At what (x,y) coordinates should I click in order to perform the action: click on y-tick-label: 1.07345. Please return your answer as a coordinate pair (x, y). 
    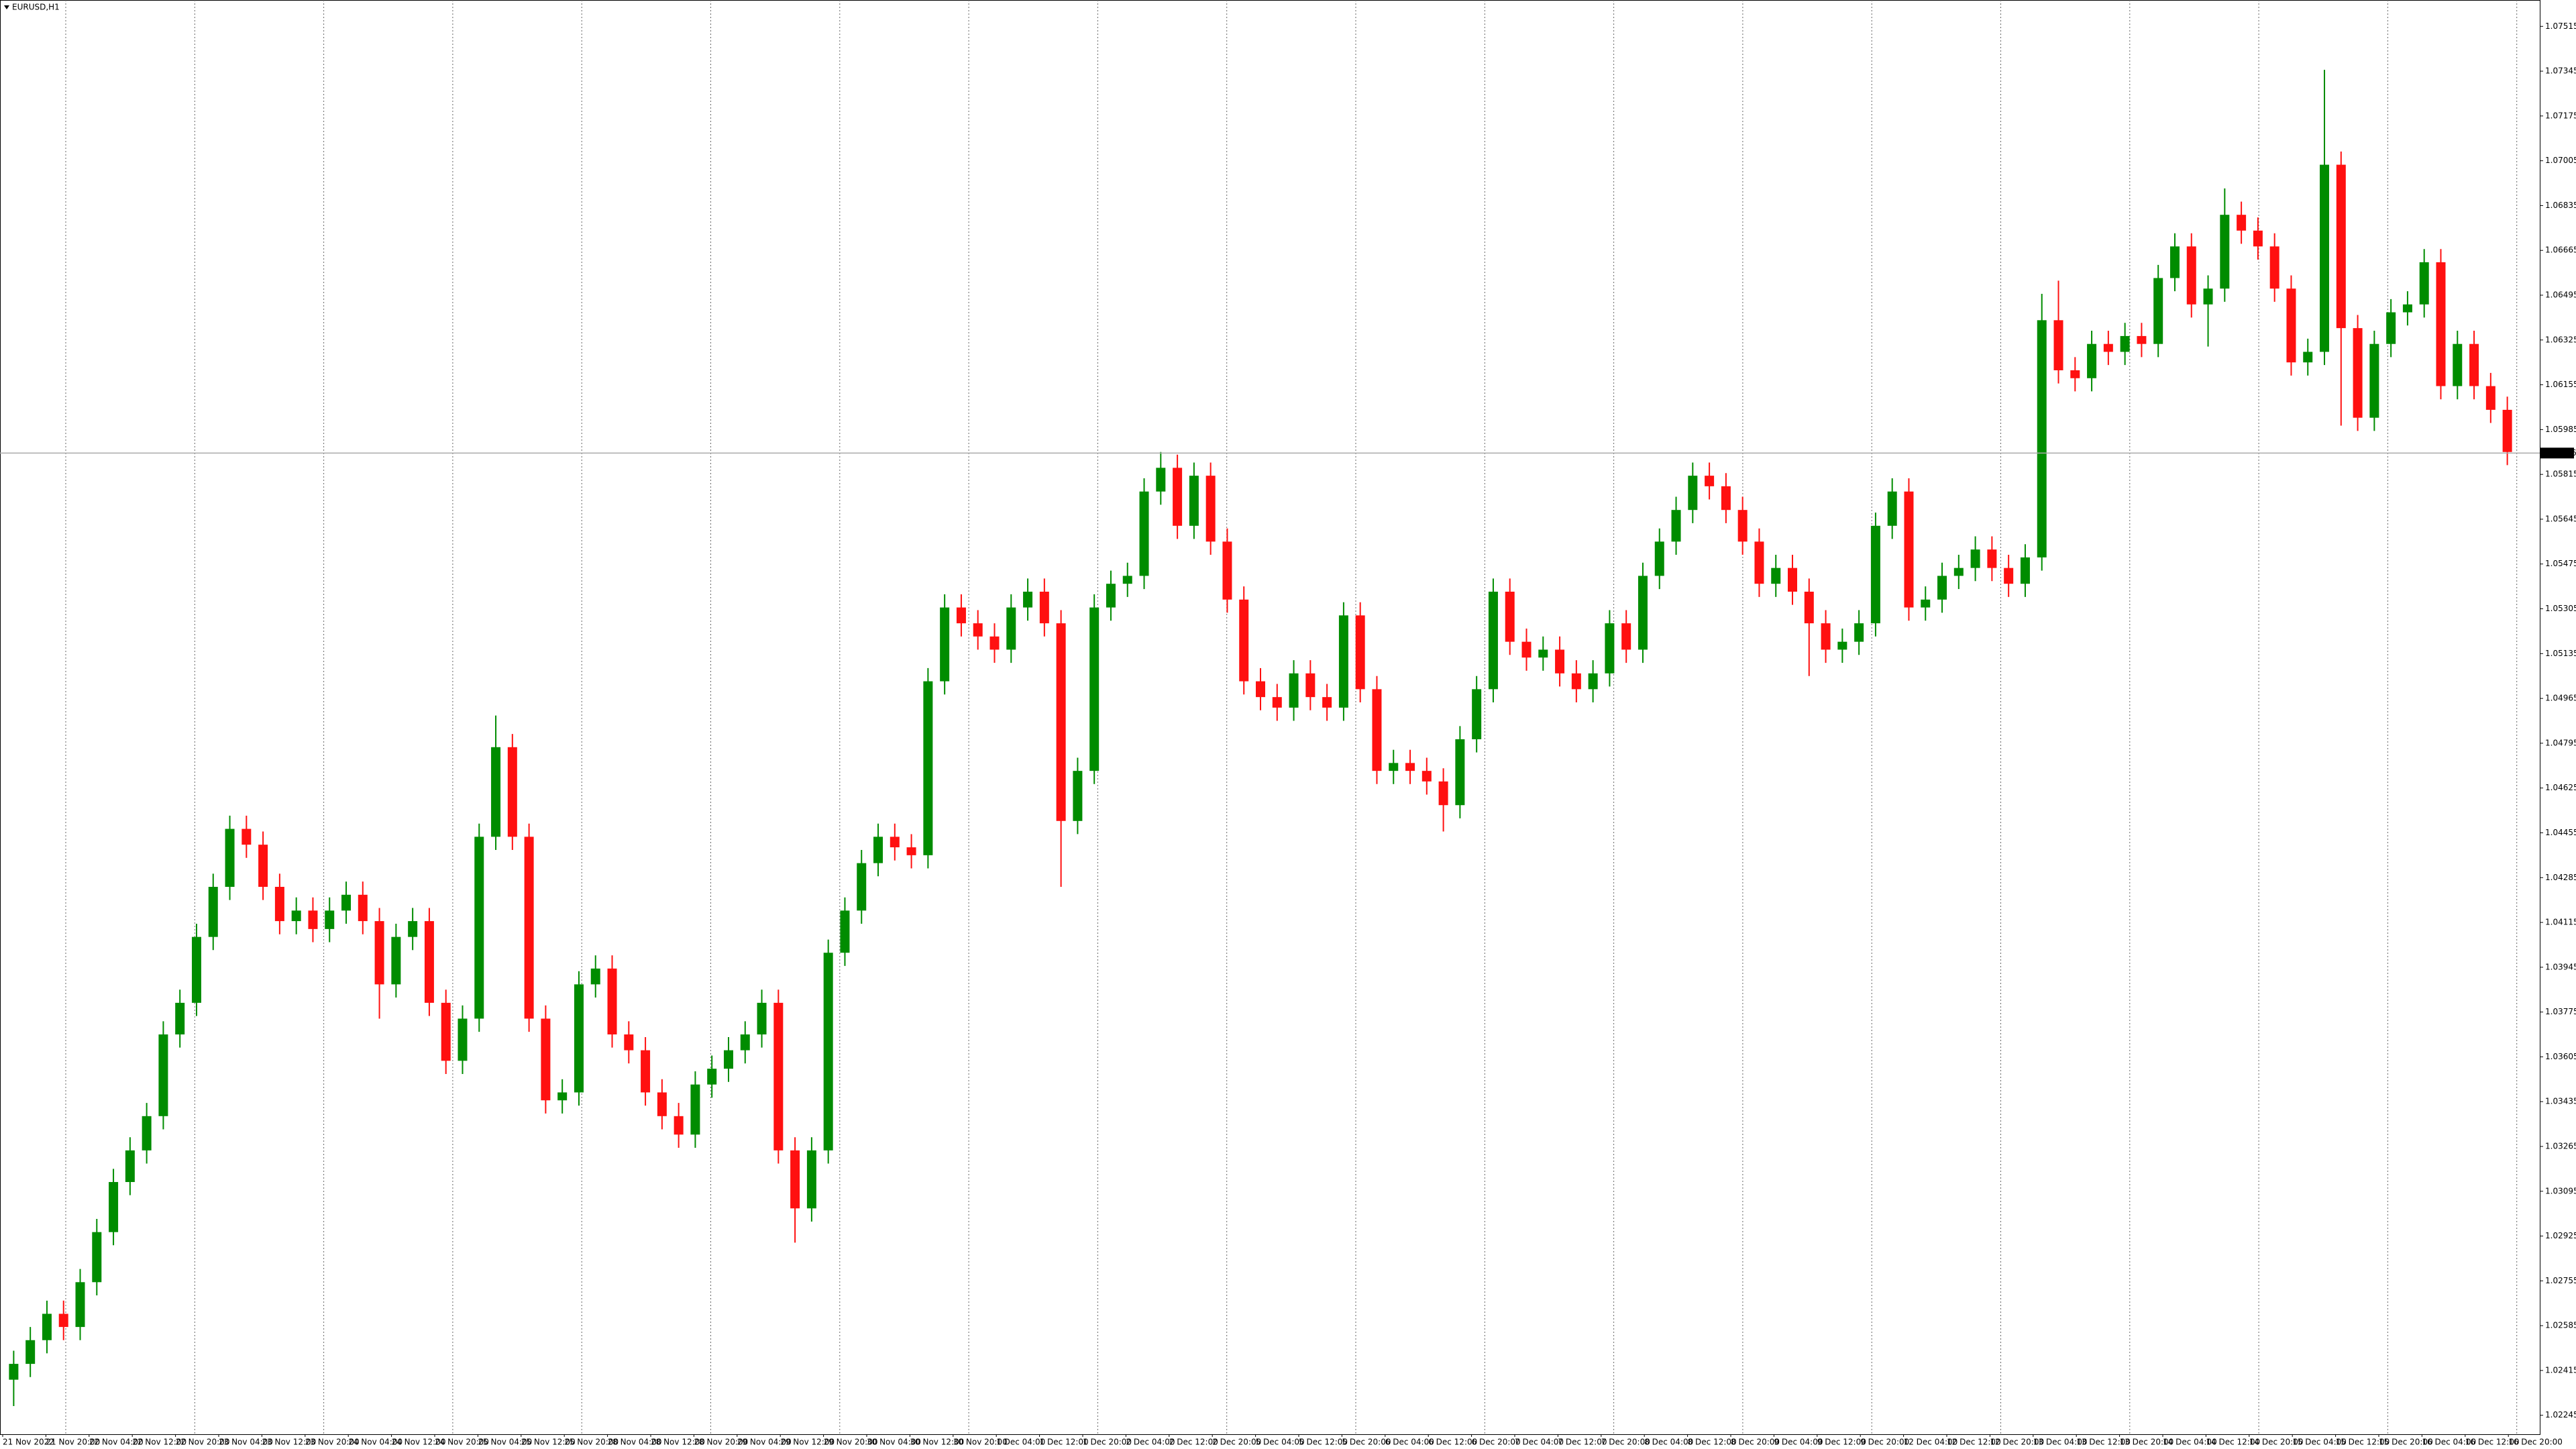
    Looking at the image, I should click on (2560, 71).